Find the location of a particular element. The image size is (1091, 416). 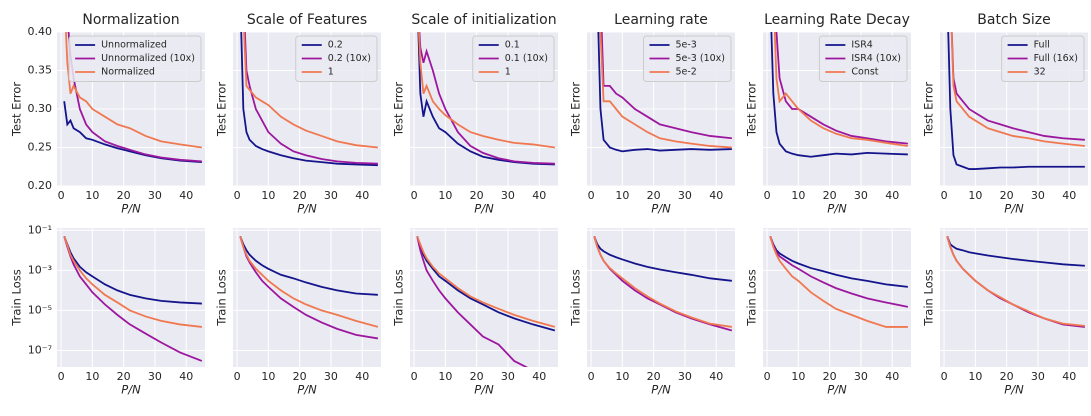

subplot-title: Normalization is located at coordinates (130, 20).